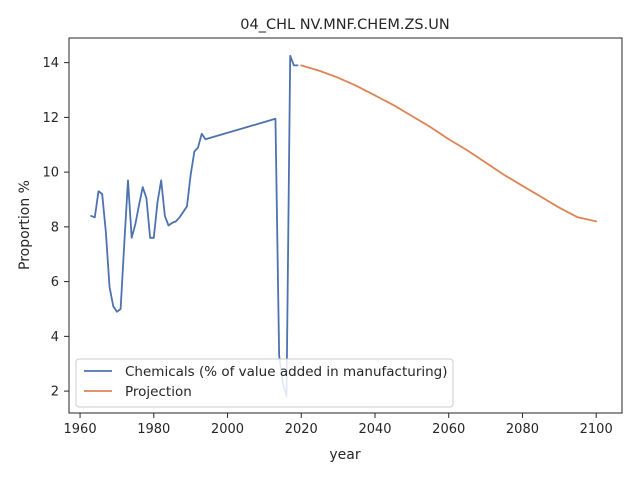 The height and width of the screenshot is (480, 640). I want to click on y-tick-label: 10, so click(50, 173).